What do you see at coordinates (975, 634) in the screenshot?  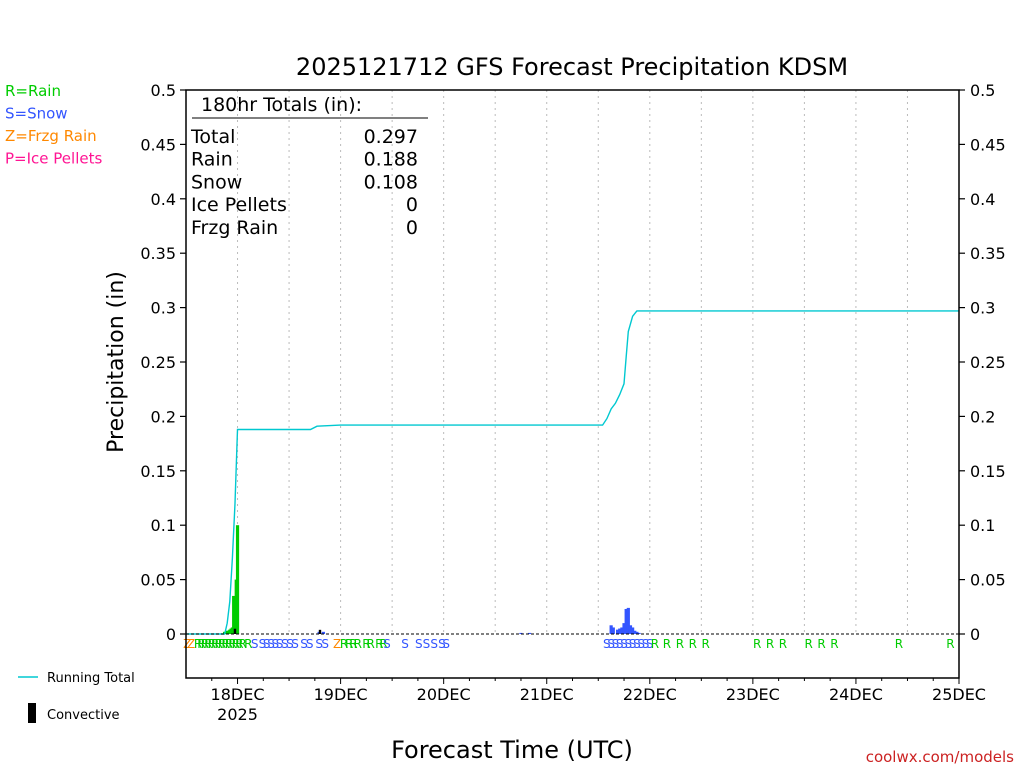 I see `y-tick-label-right: 0` at bounding box center [975, 634].